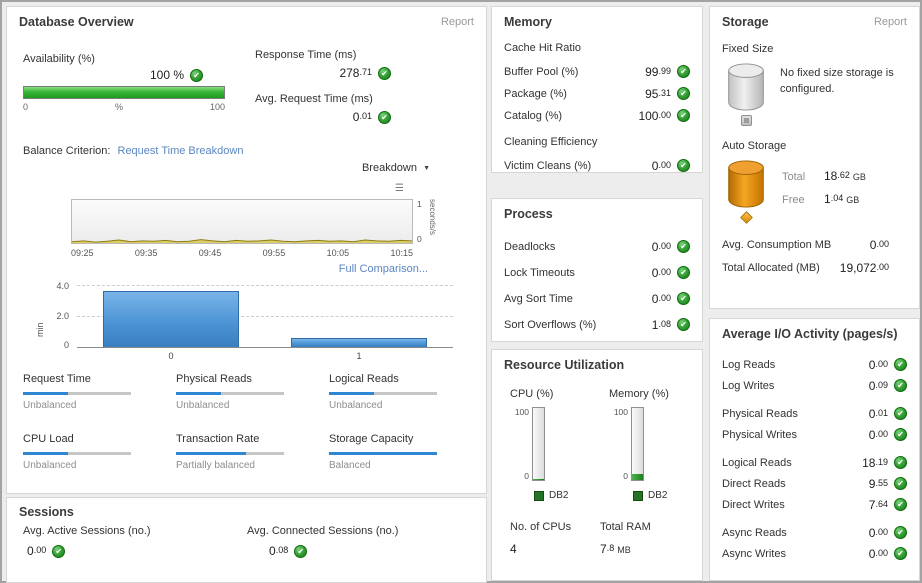  Describe the element at coordinates (814, 553) in the screenshot. I see `metric-row-async-writes: Async Writes 0.00 ✔` at that location.